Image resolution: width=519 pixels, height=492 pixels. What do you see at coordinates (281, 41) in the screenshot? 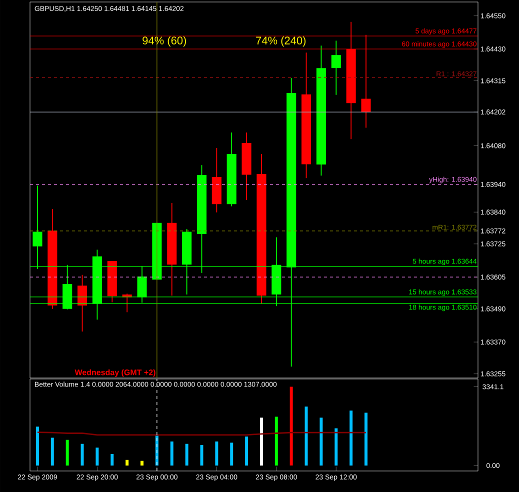
I see `annotation: 74% (240)` at bounding box center [281, 41].